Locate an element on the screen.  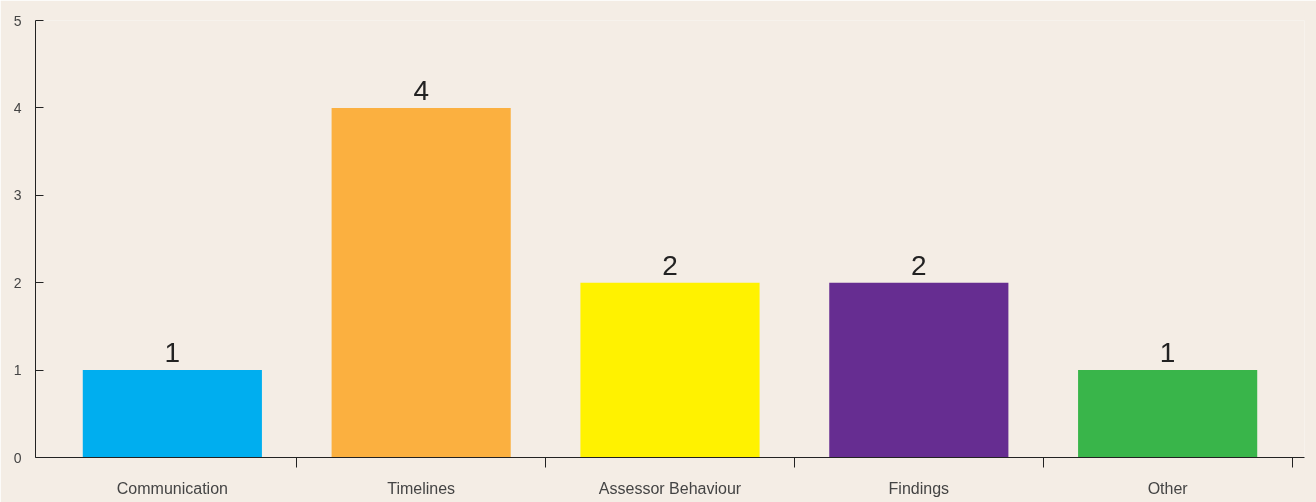
y-tick-label: 4 is located at coordinates (17, 107).